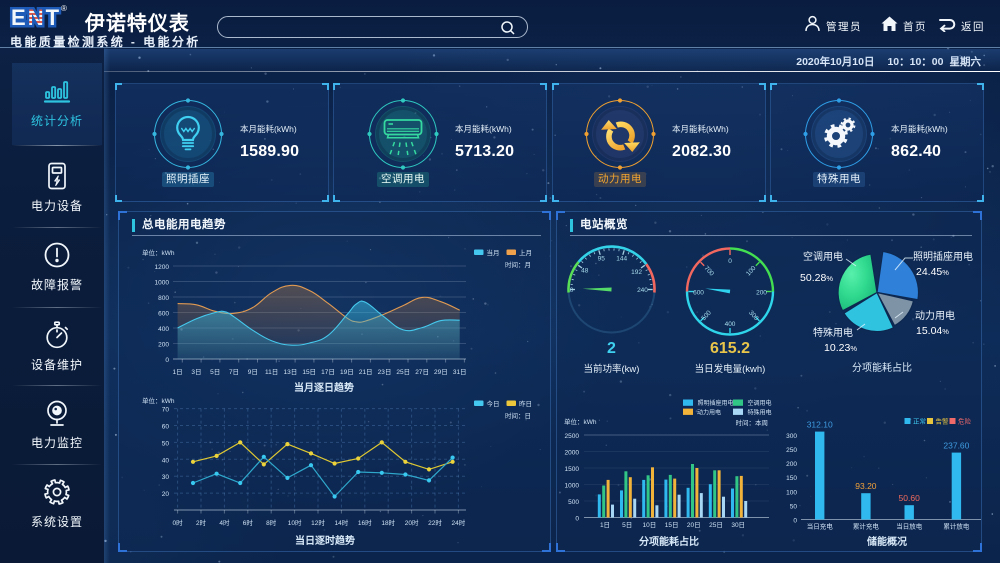 The image size is (1000, 563). What do you see at coordinates (612, 369) in the screenshot?
I see `svg-text: 当前功率(kw)` at bounding box center [612, 369].